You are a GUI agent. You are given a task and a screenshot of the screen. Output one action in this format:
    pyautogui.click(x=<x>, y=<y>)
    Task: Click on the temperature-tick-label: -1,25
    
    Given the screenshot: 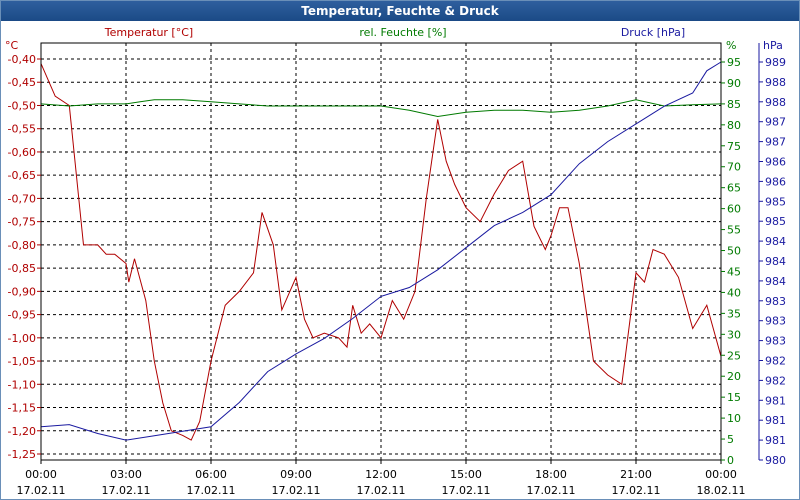 What is the action you would take?
    pyautogui.click(x=22, y=454)
    